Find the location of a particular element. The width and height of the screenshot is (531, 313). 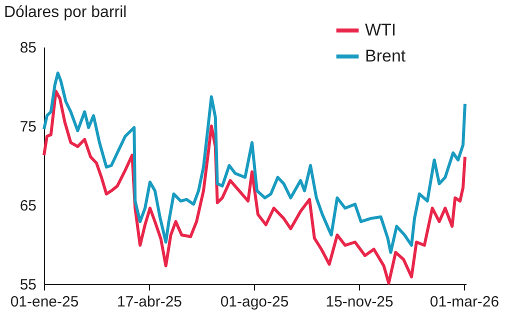

y-tick-label: 65 is located at coordinates (28, 206).